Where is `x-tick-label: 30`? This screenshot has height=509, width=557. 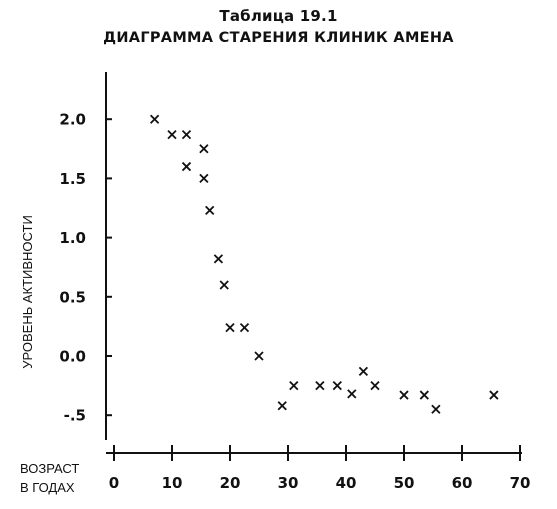
x-tick-label: 30 is located at coordinates (288, 483).